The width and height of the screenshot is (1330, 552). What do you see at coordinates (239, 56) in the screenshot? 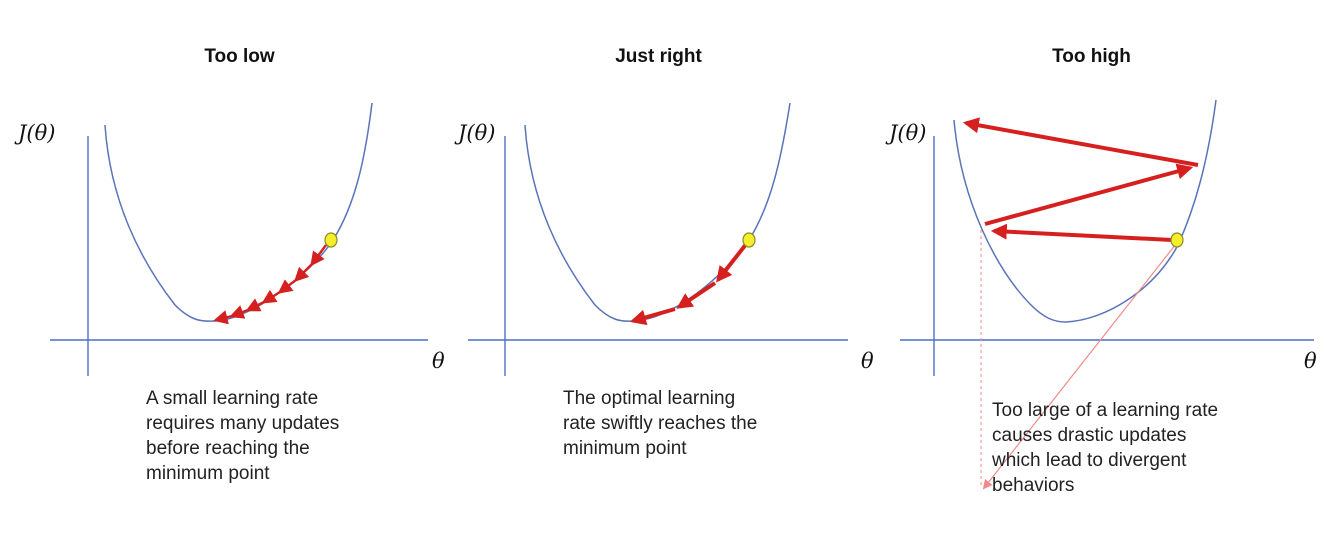
I see `panel-title: Too low` at bounding box center [239, 56].